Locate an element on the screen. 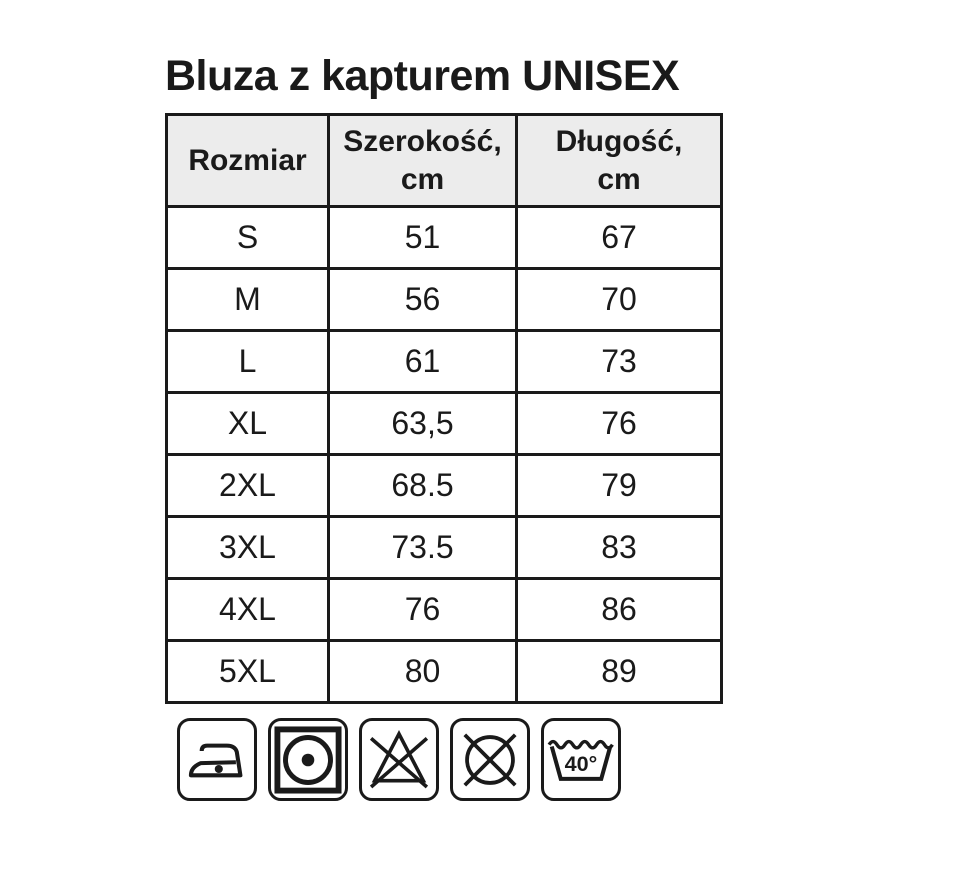 This screenshot has height=877, width=960. size-cell: XL is located at coordinates (247, 423).